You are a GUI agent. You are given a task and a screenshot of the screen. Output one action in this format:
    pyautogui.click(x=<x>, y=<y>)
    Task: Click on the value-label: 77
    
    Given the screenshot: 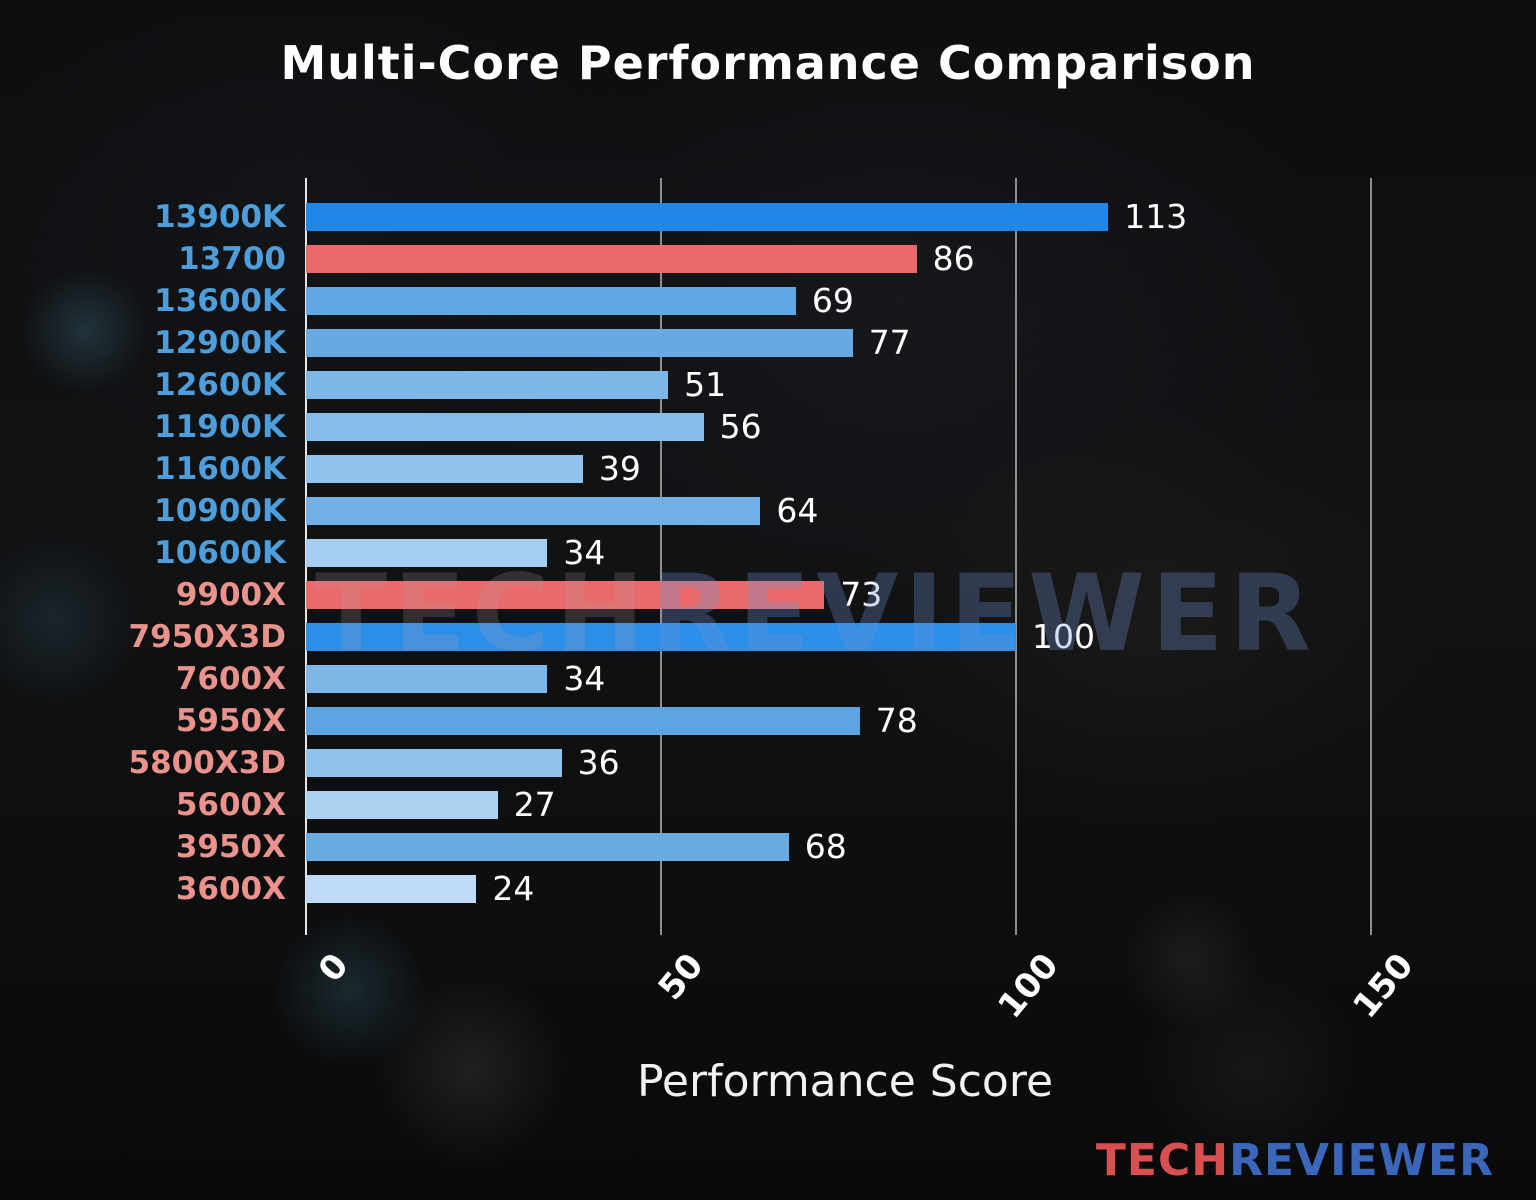 What is the action you would take?
    pyautogui.click(x=889, y=342)
    